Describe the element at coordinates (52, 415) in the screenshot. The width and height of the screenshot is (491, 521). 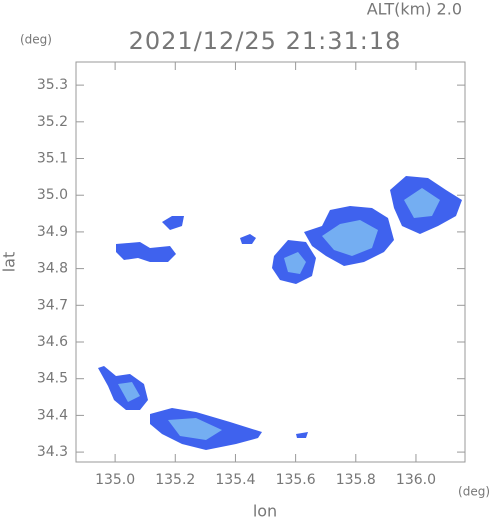
I see `y-tick-label: 34.4` at that location.